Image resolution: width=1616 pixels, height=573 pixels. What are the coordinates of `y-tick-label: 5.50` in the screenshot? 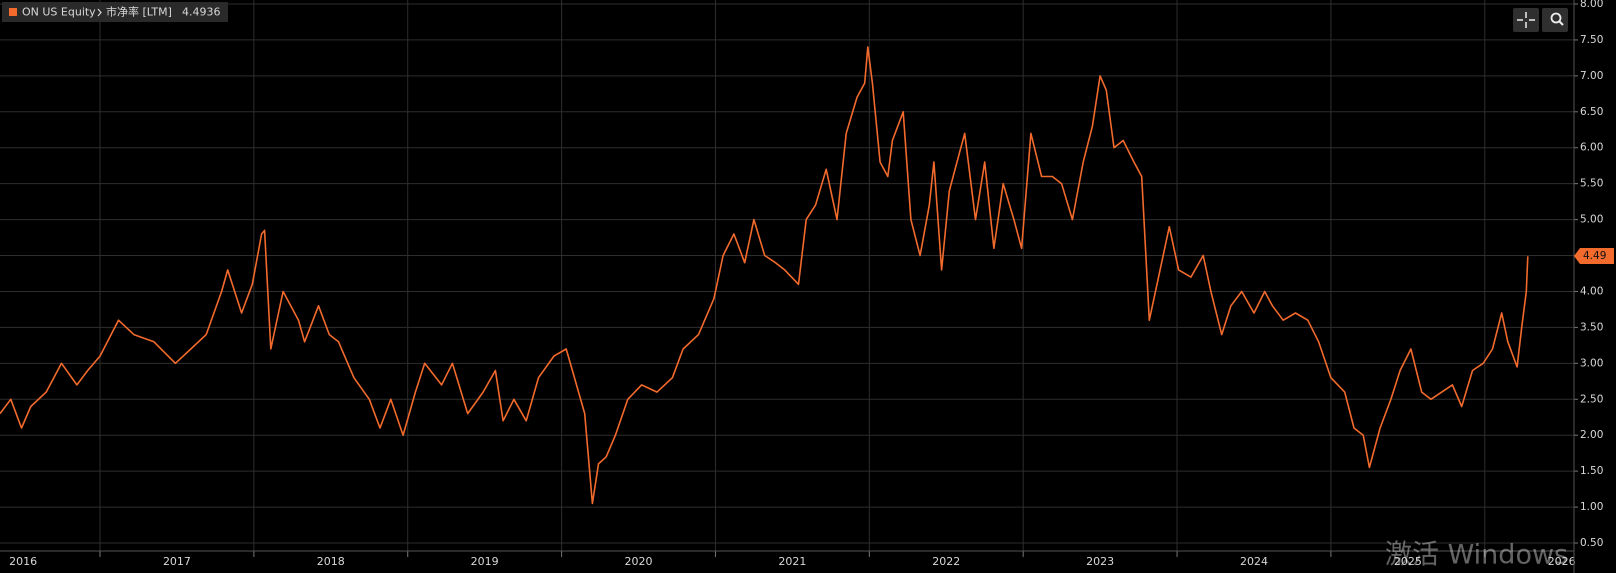 It's located at (1591, 184).